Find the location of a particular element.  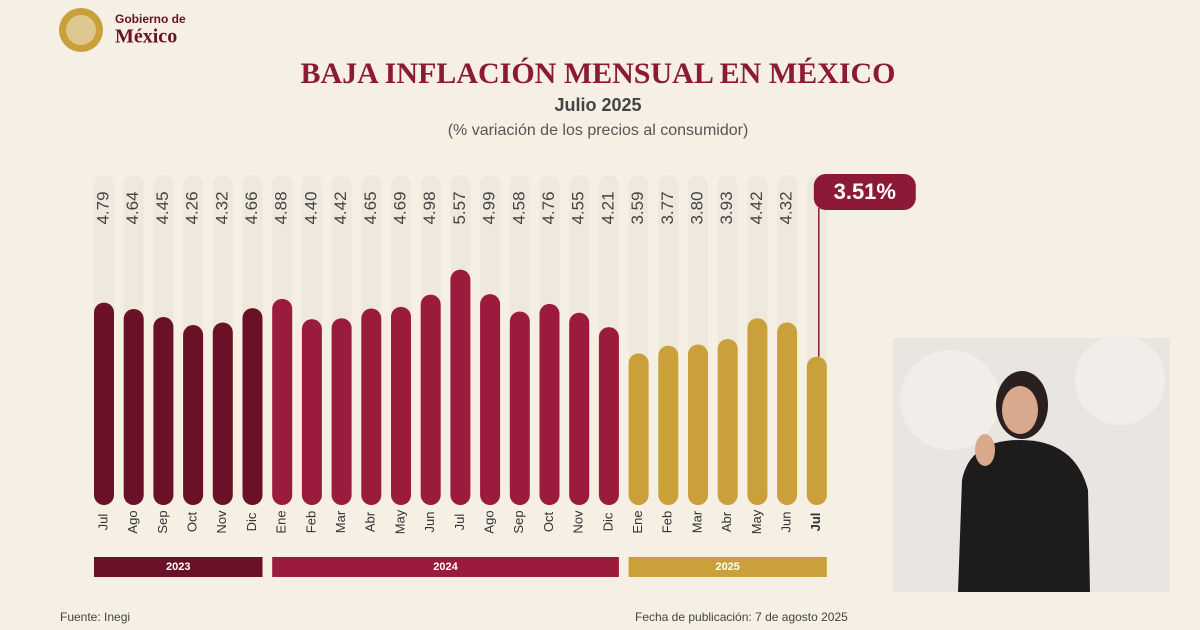

logo-text: Gobierno de is located at coordinates (150, 19).